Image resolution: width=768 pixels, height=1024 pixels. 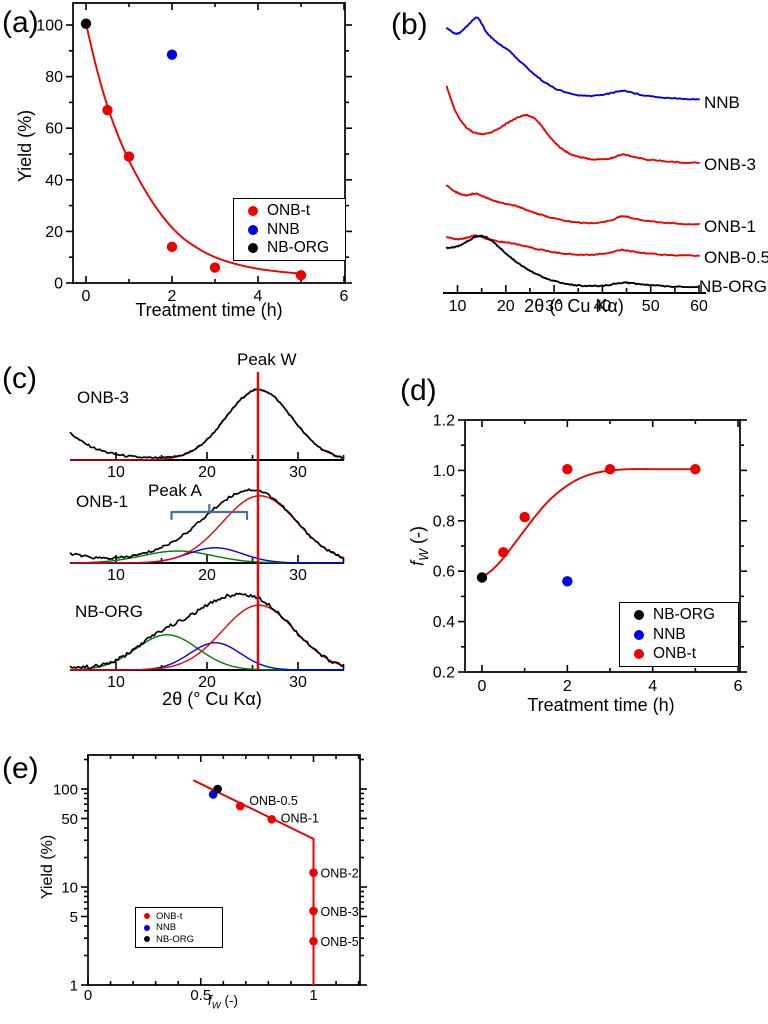 What do you see at coordinates (209, 512) in the screenshot?
I see `peak-a-bracket` at bounding box center [209, 512].